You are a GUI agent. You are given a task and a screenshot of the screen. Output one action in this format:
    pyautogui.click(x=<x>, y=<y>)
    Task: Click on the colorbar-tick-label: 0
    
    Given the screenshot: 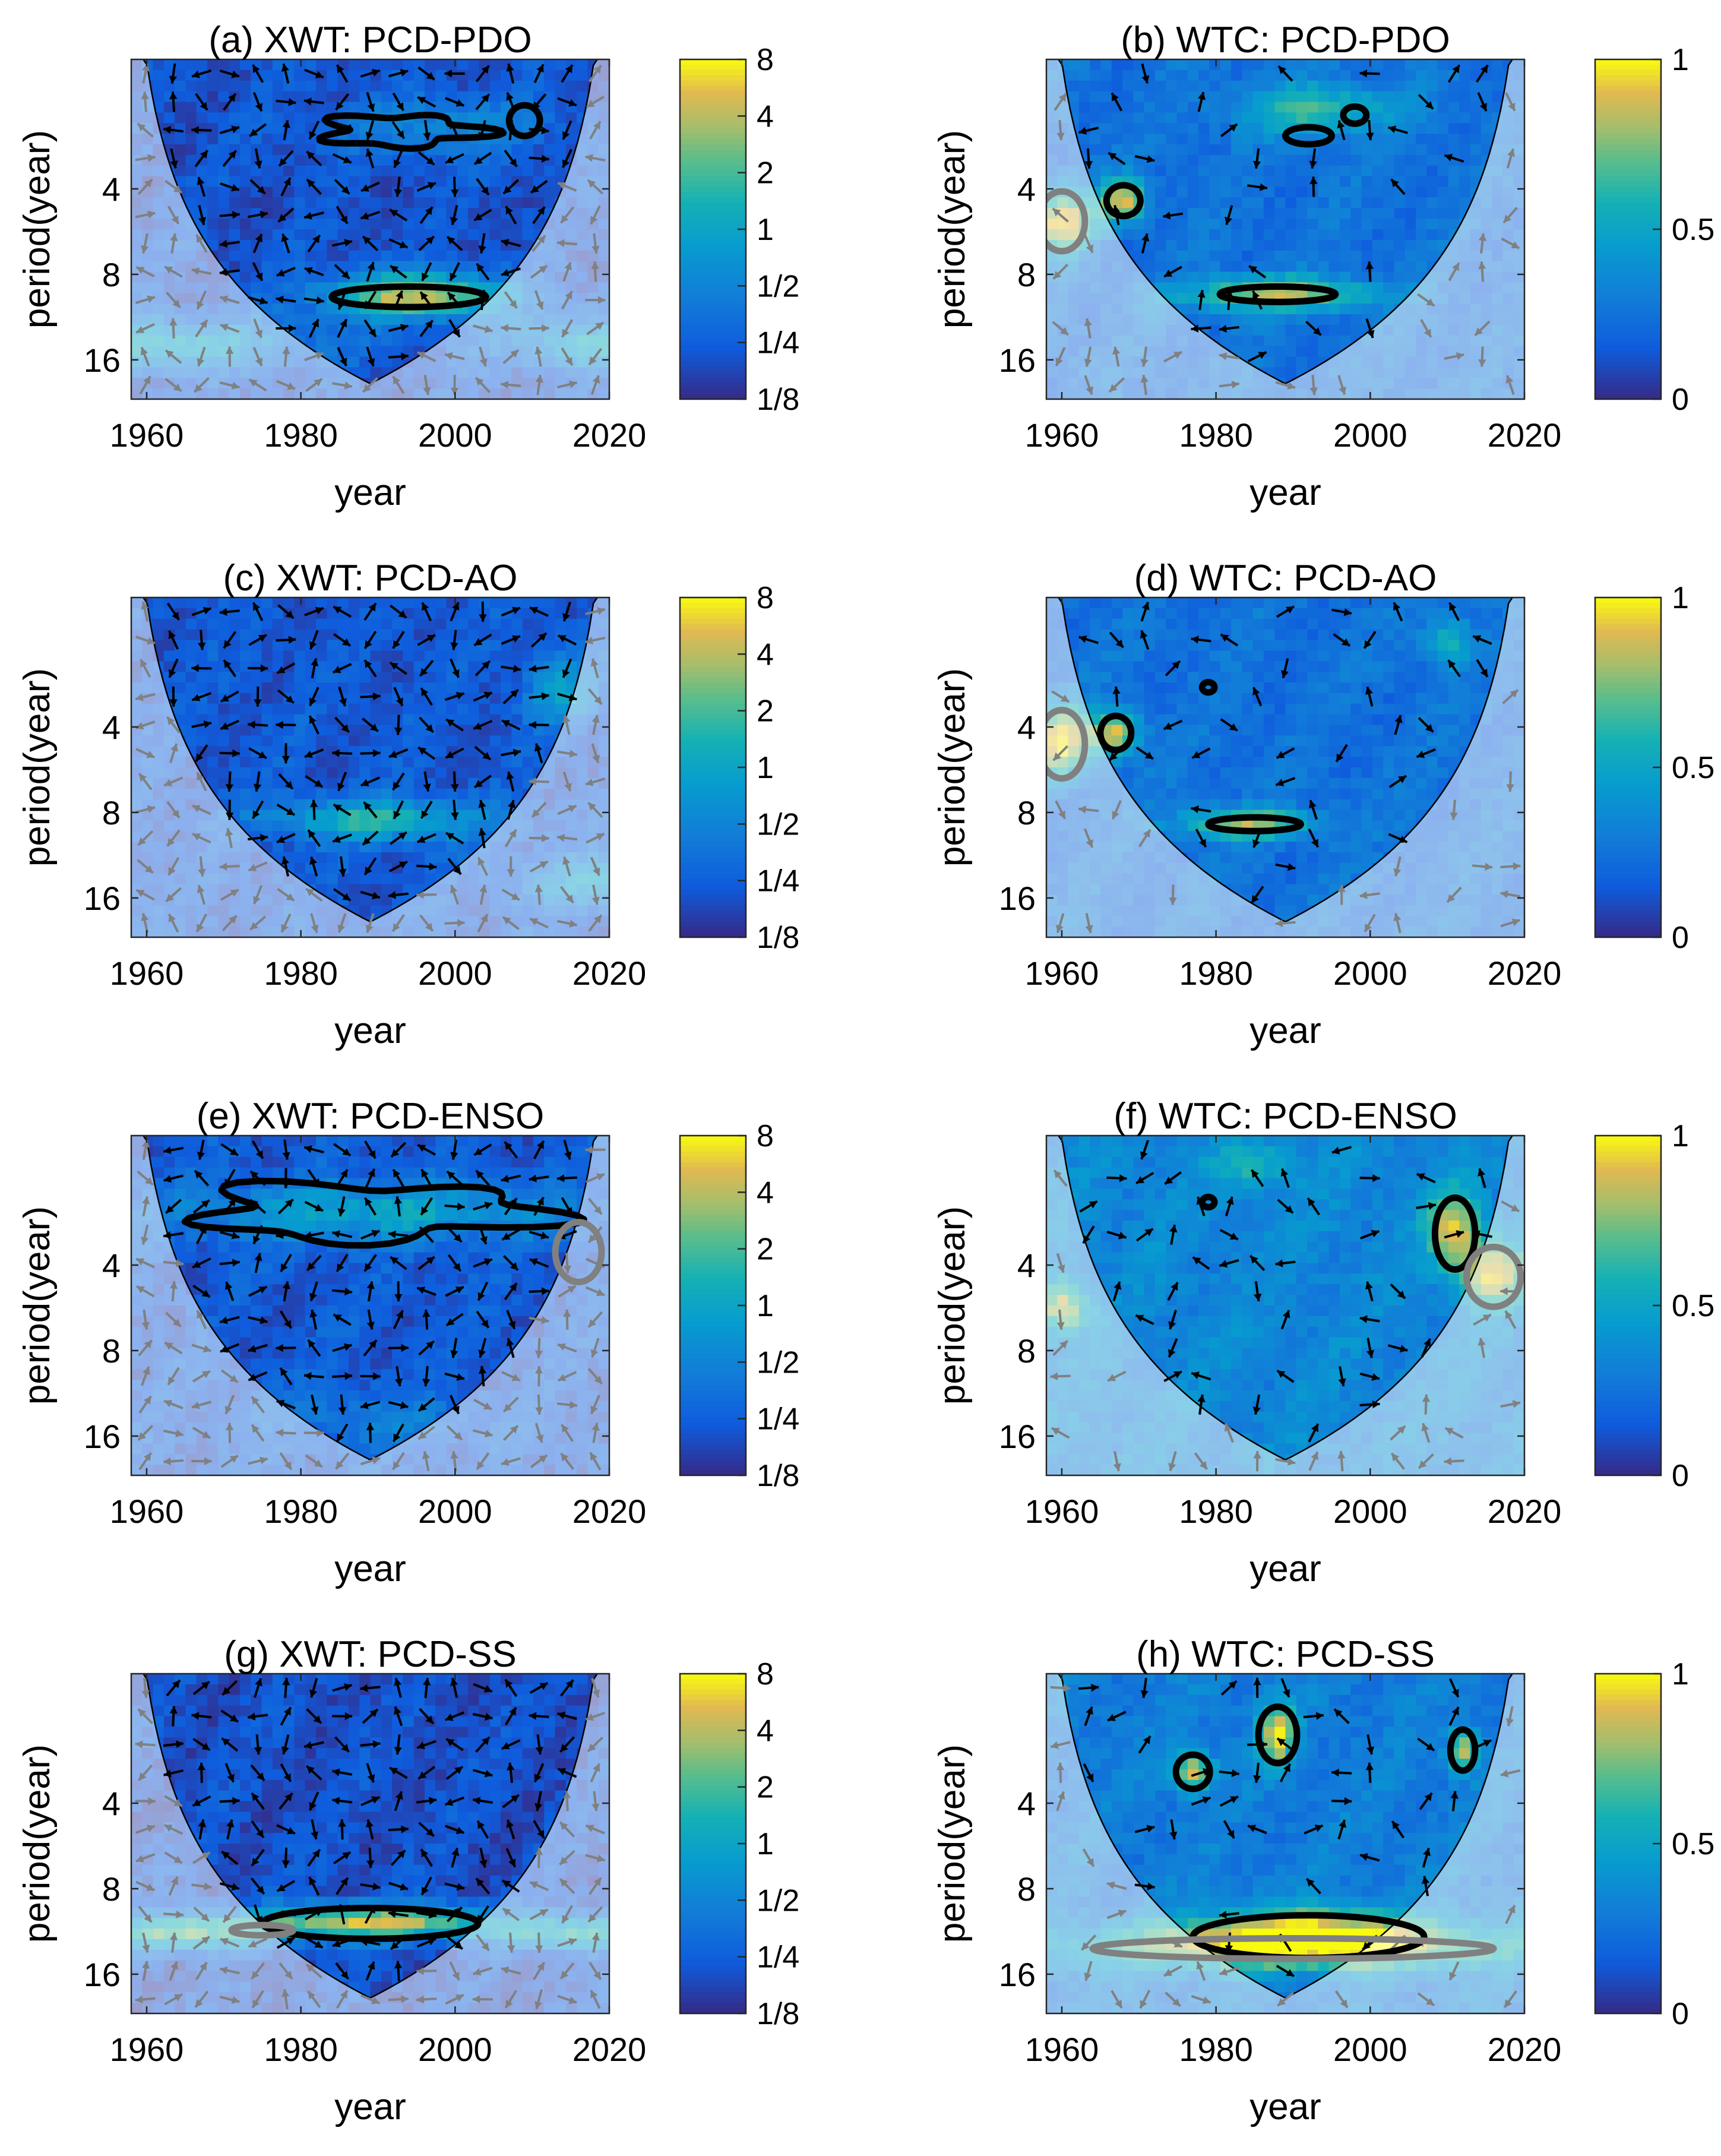 What is the action you would take?
    pyautogui.click(x=1680, y=400)
    